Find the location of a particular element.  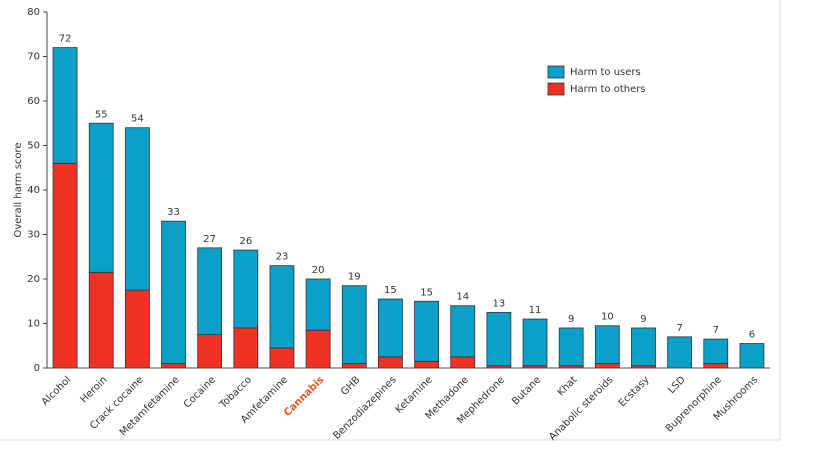

x-tick-label: Cocaine is located at coordinates (200, 392).